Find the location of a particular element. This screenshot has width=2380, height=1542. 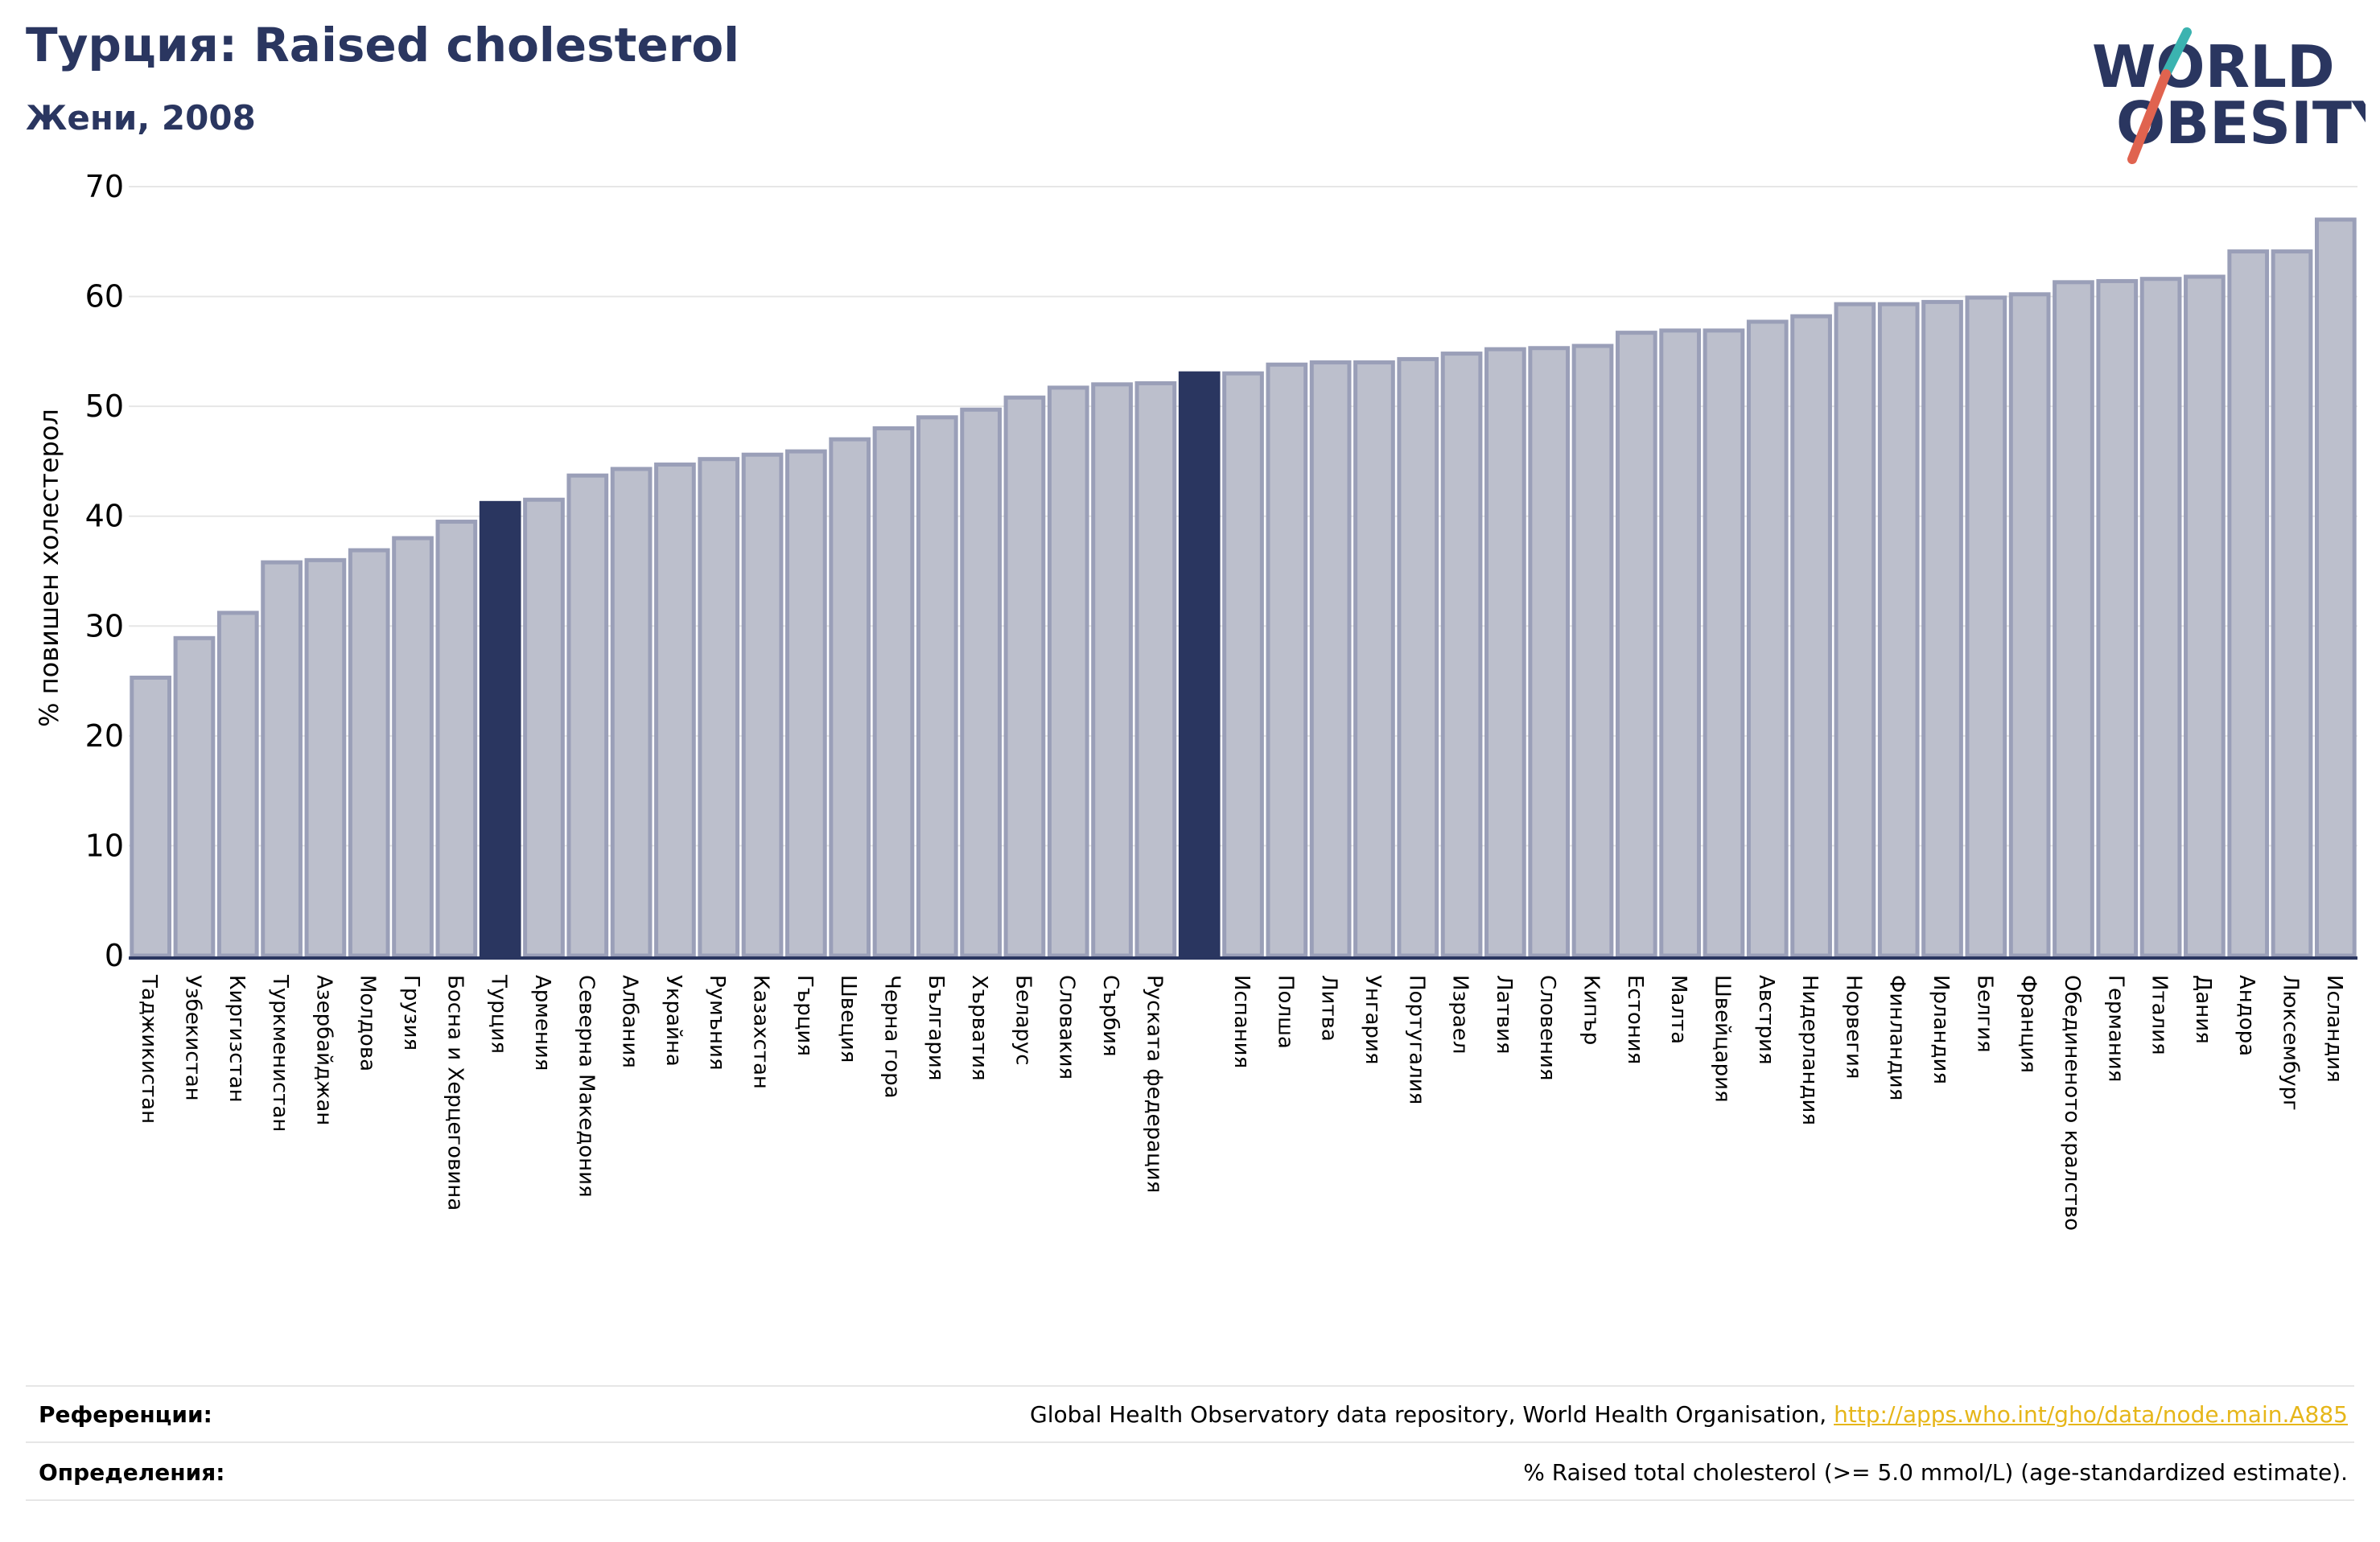

x-tick-label: Грузия is located at coordinates (411, 1013).